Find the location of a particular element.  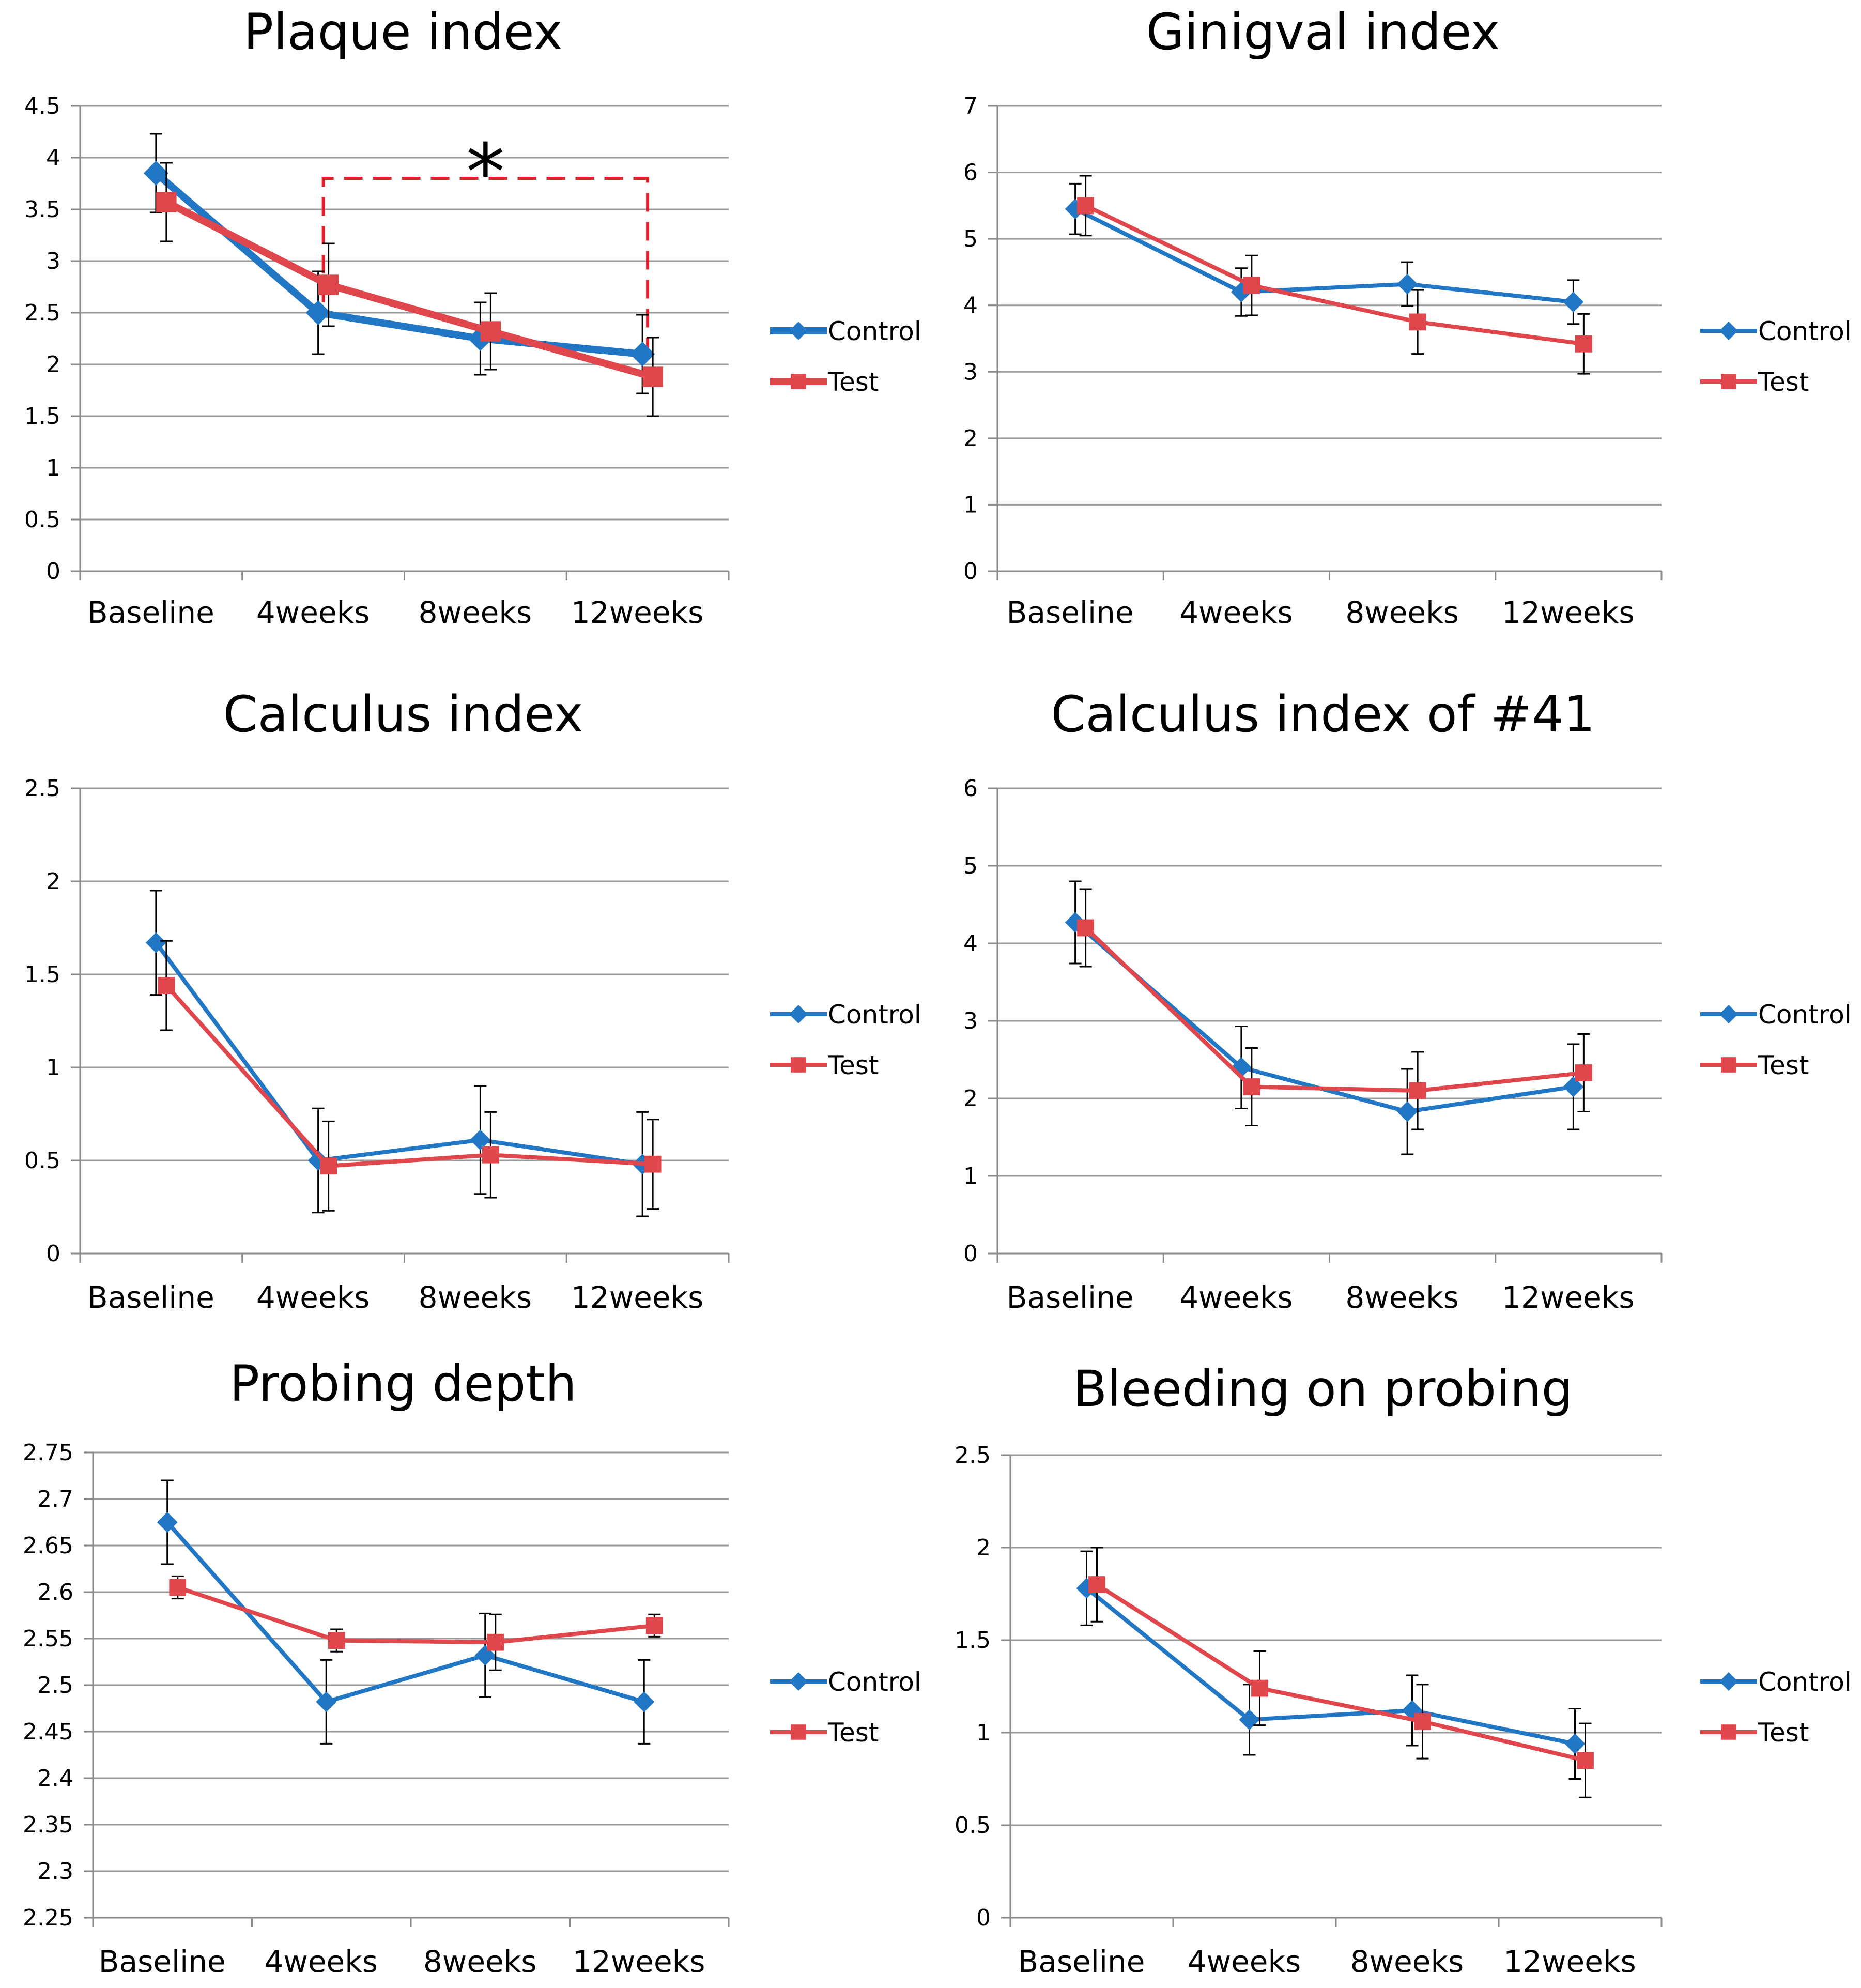

significance-bracket is located at coordinates (485, 273).